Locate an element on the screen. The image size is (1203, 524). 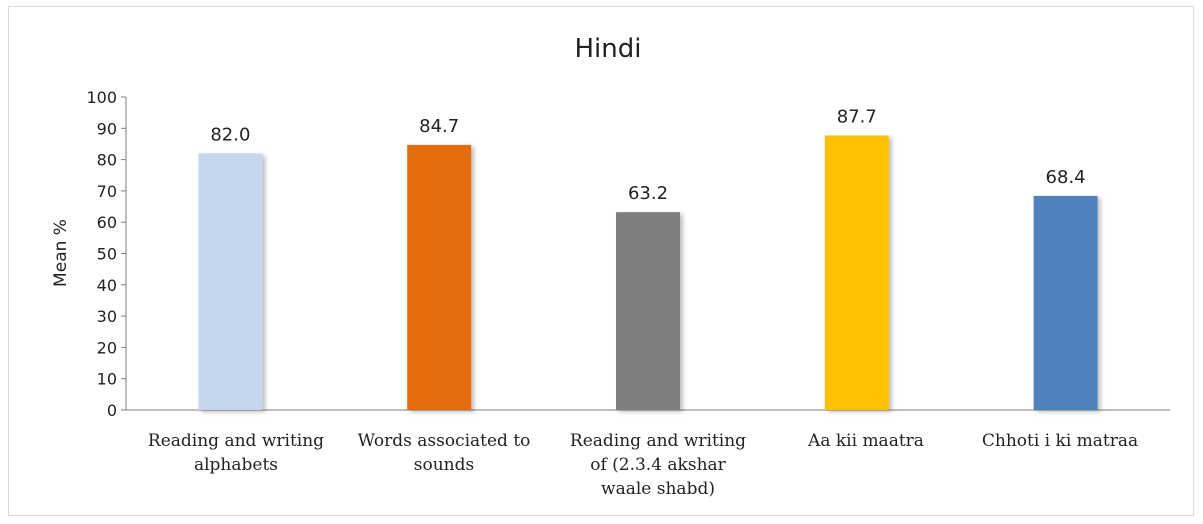
y-axis-label: Mean % is located at coordinates (61, 253).